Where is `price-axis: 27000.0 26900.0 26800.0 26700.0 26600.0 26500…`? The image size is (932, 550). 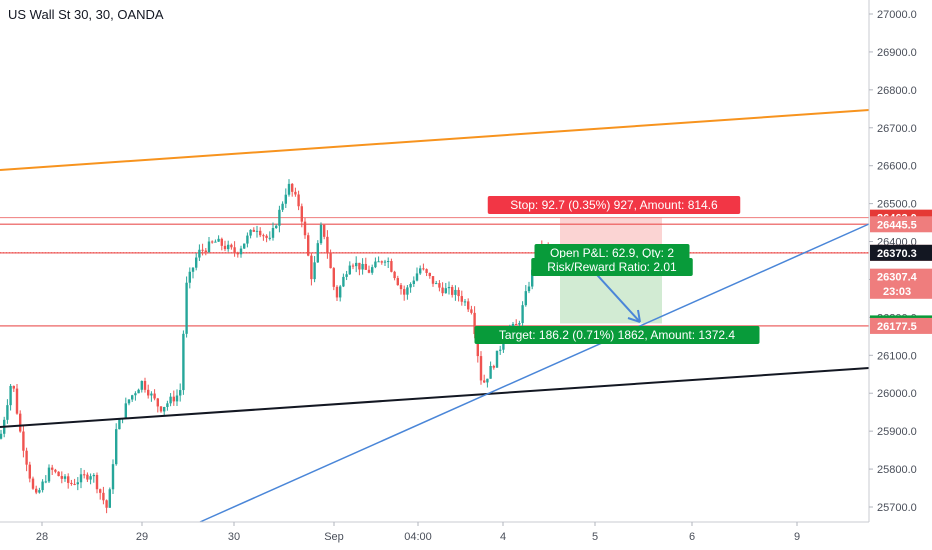
price-axis: 27000.0 26900.0 26800.0 26700.0 26600.0 26500… is located at coordinates (900, 261).